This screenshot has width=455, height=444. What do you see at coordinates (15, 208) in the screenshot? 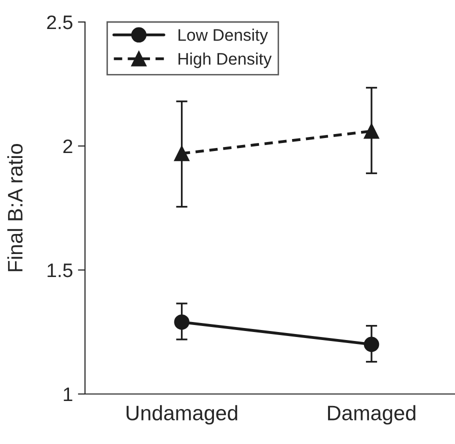
I see `y-axis-title: Final B:A ratio` at bounding box center [15, 208].